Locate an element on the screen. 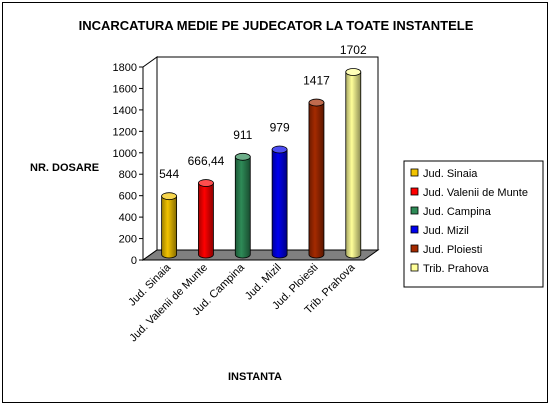  x-axis-title: INSTANTA is located at coordinates (255, 377).